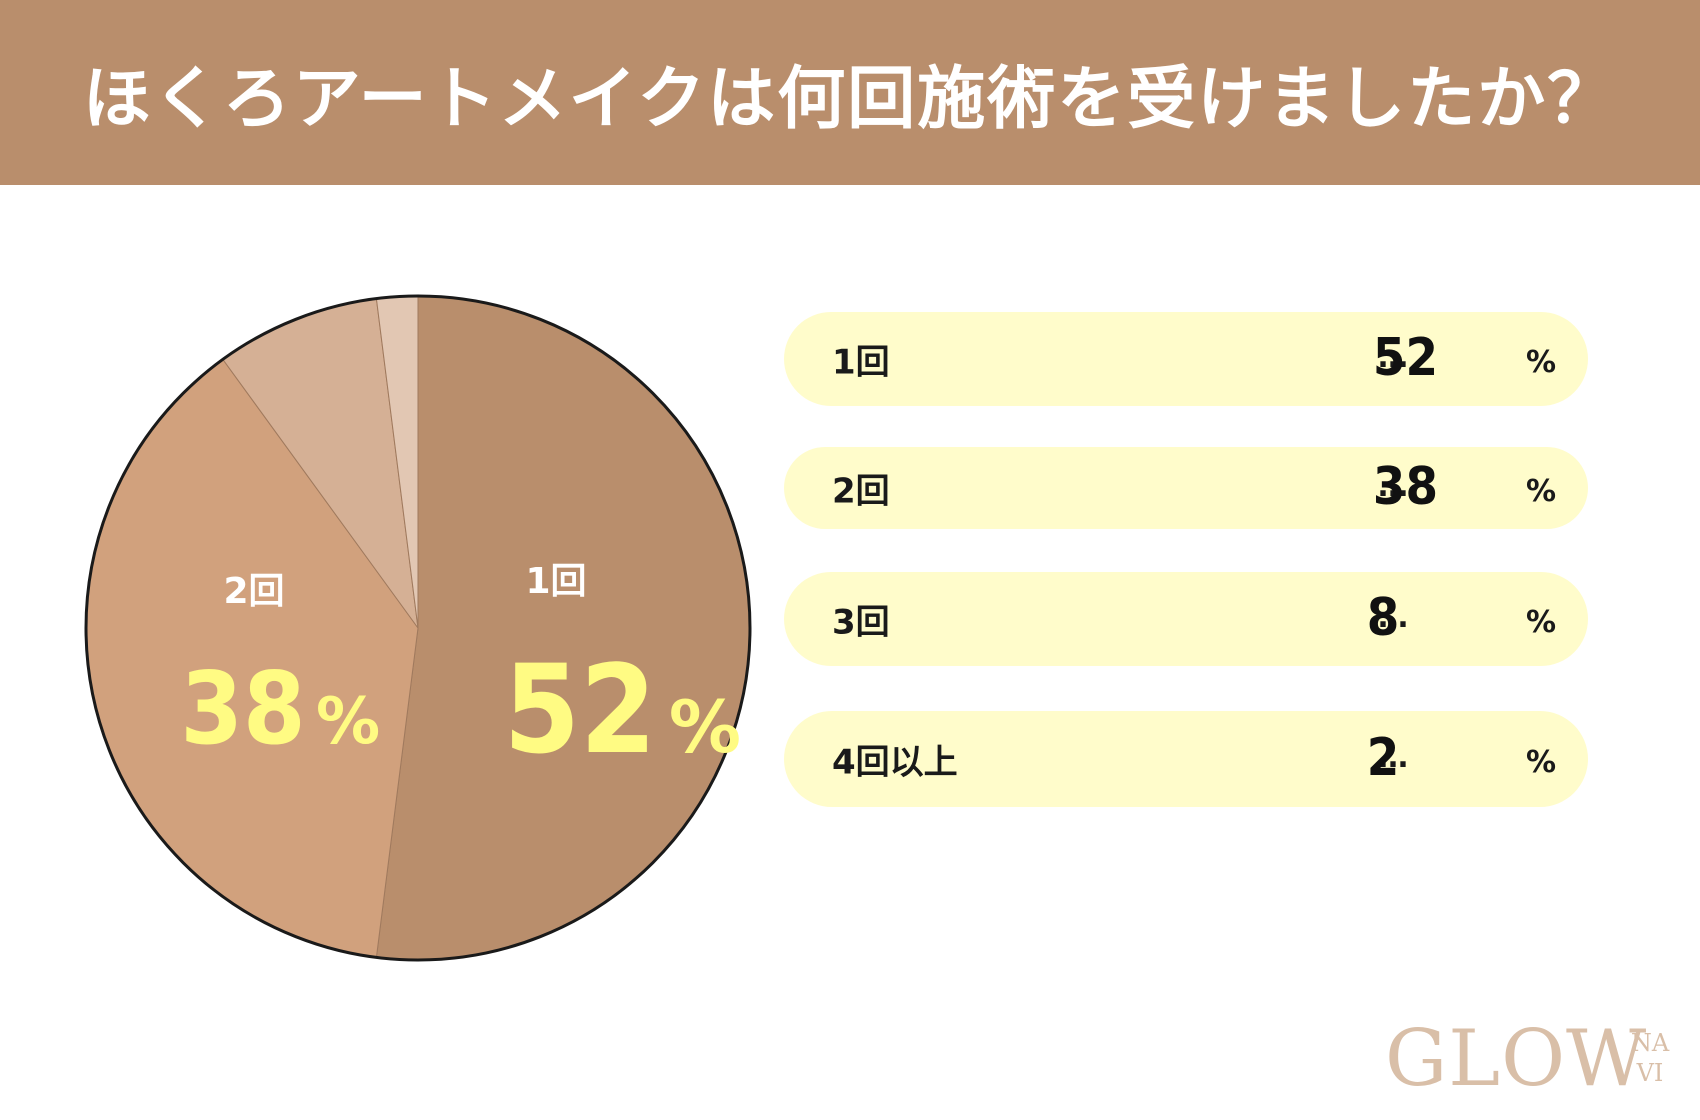 The height and width of the screenshot is (1120, 1700). What do you see at coordinates (850, 99) in the screenshot?
I see `chart-title: ほくろアートメイクは何回施術を受けましたか？` at bounding box center [850, 99].